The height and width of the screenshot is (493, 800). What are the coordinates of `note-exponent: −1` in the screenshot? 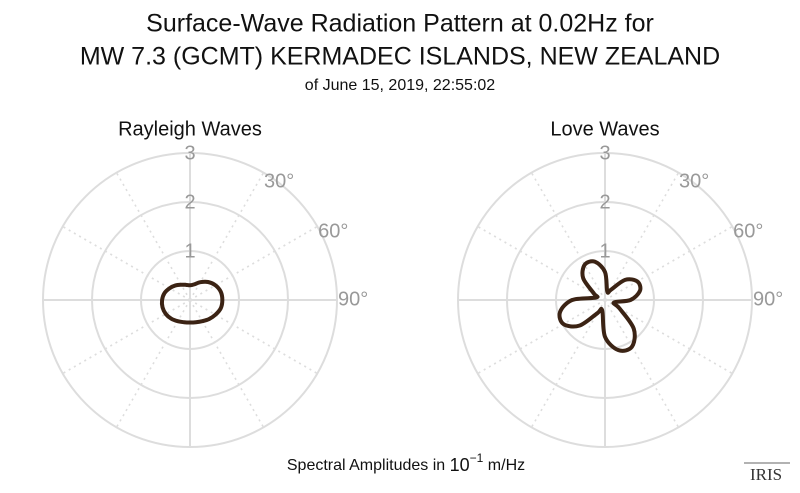 It's located at (477, 458).